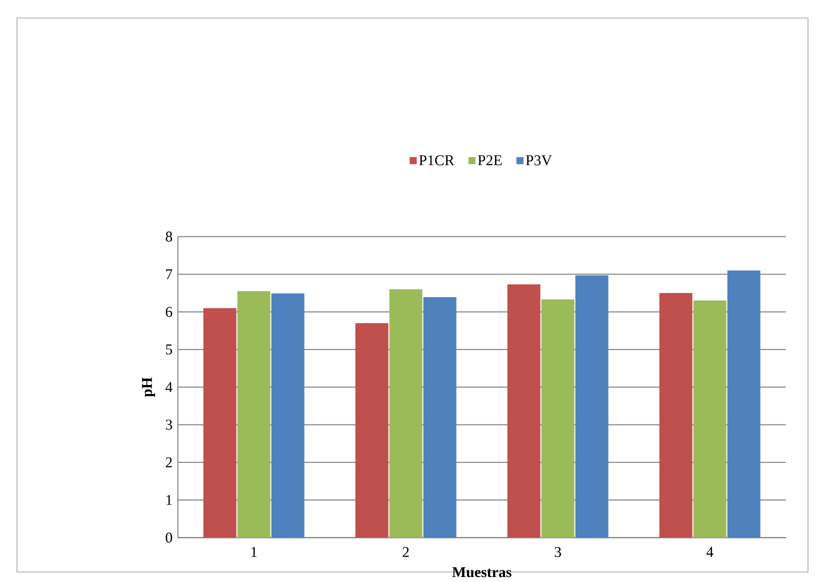 Image resolution: width=825 pixels, height=582 pixels. What do you see at coordinates (168, 387) in the screenshot?
I see `y-tick-label: 4` at bounding box center [168, 387].